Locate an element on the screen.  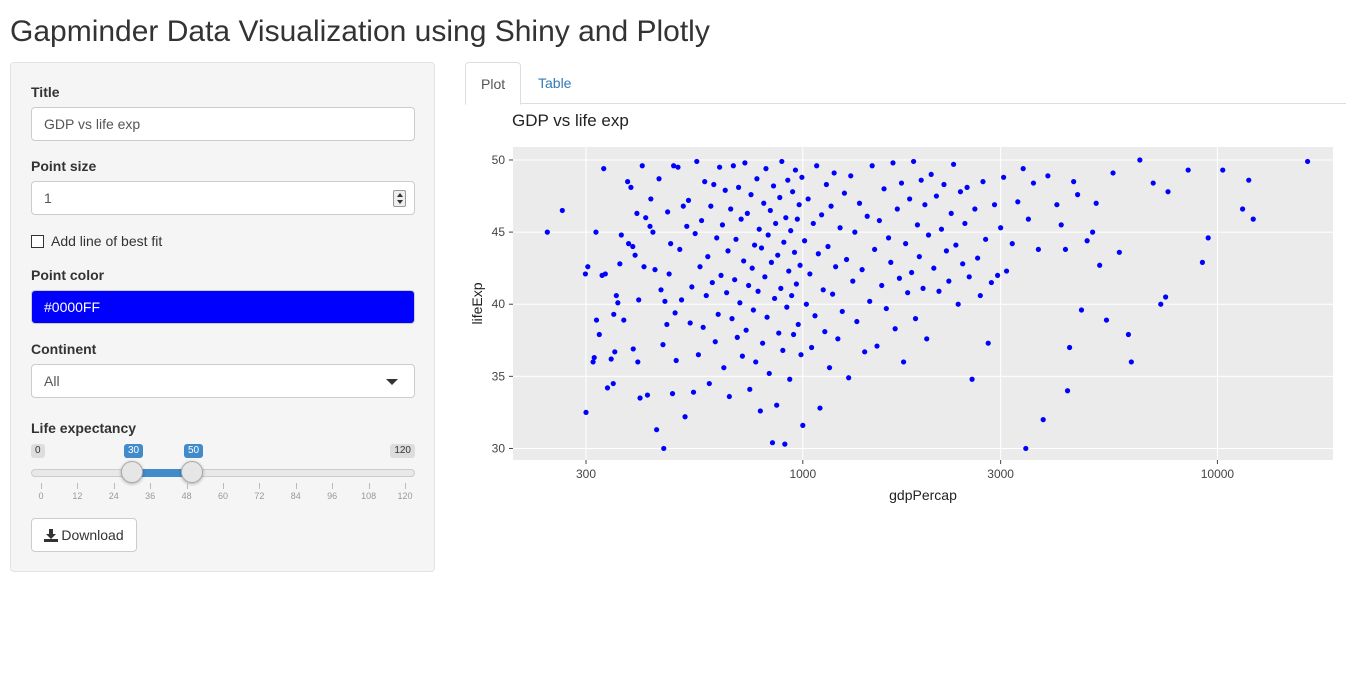
point-size-label: Point size is located at coordinates (64, 166).